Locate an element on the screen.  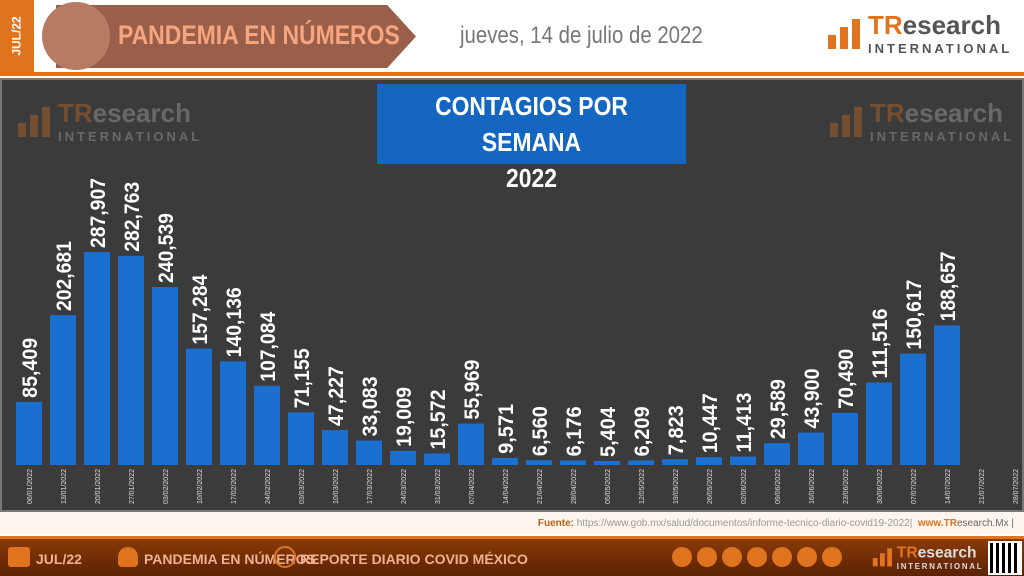
report-date: jueves, 14 de julio de 2022 is located at coordinates (581, 35).